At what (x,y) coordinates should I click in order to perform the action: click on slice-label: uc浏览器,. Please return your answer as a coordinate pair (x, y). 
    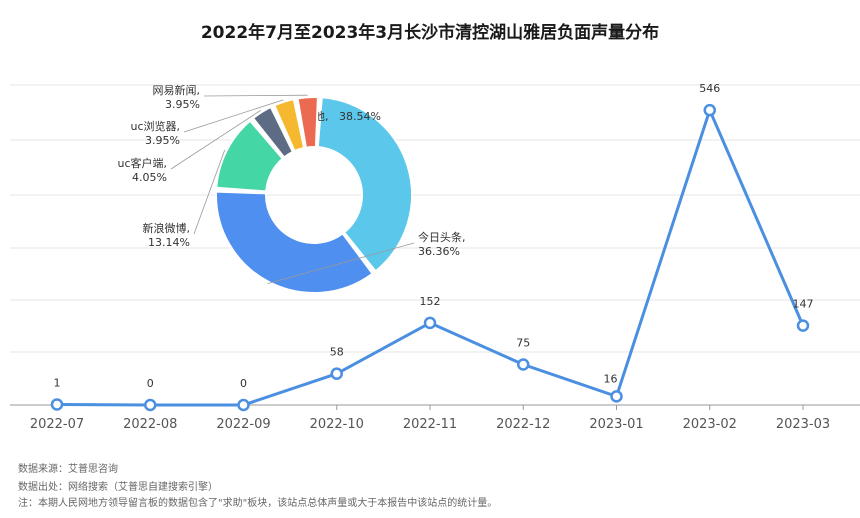
    Looking at the image, I should click on (155, 126).